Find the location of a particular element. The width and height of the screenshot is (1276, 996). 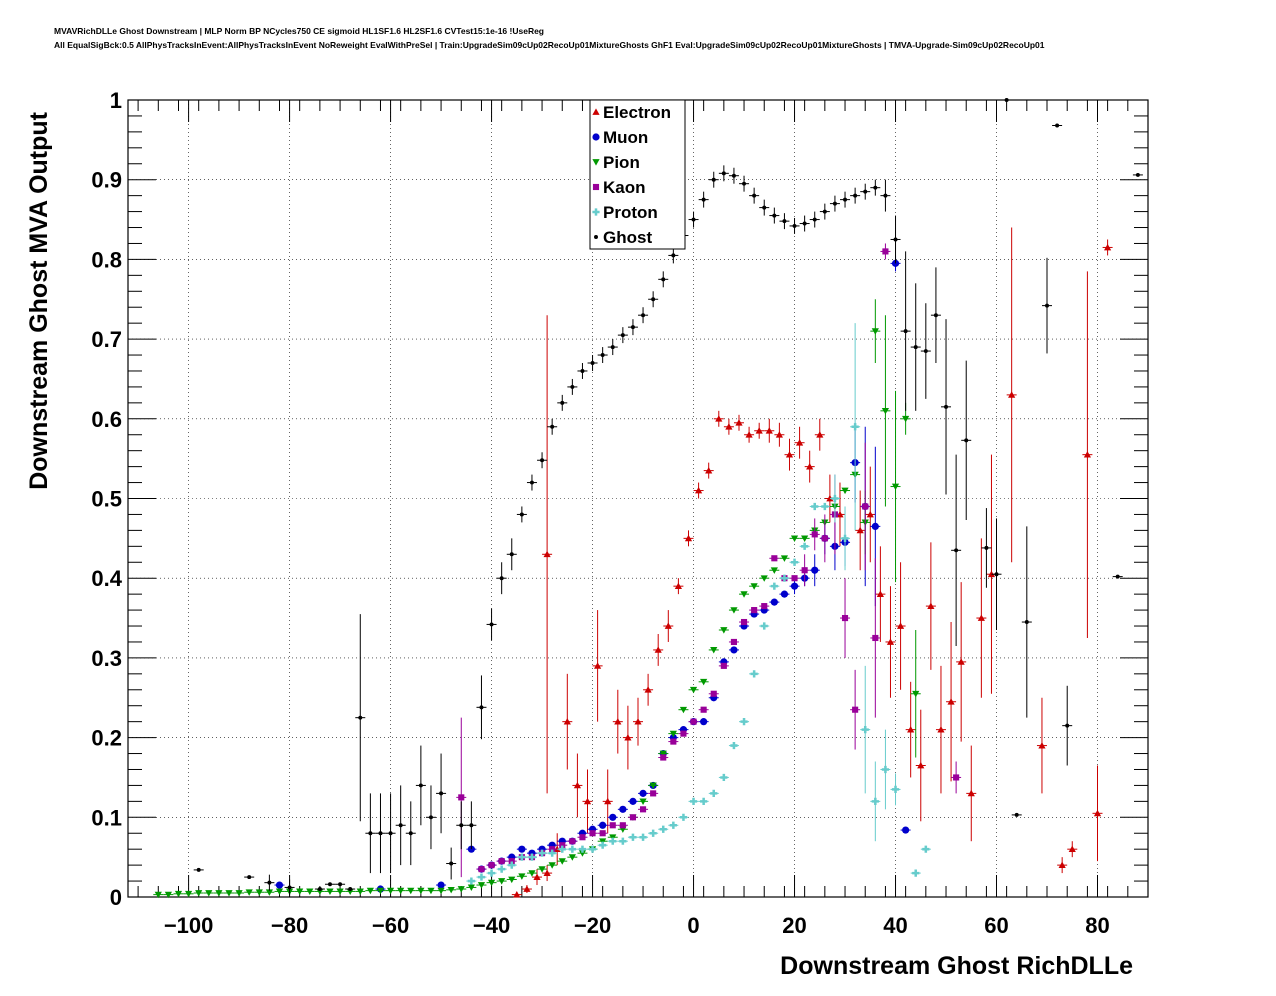

x-tick-label: 40 is located at coordinates (895, 925).